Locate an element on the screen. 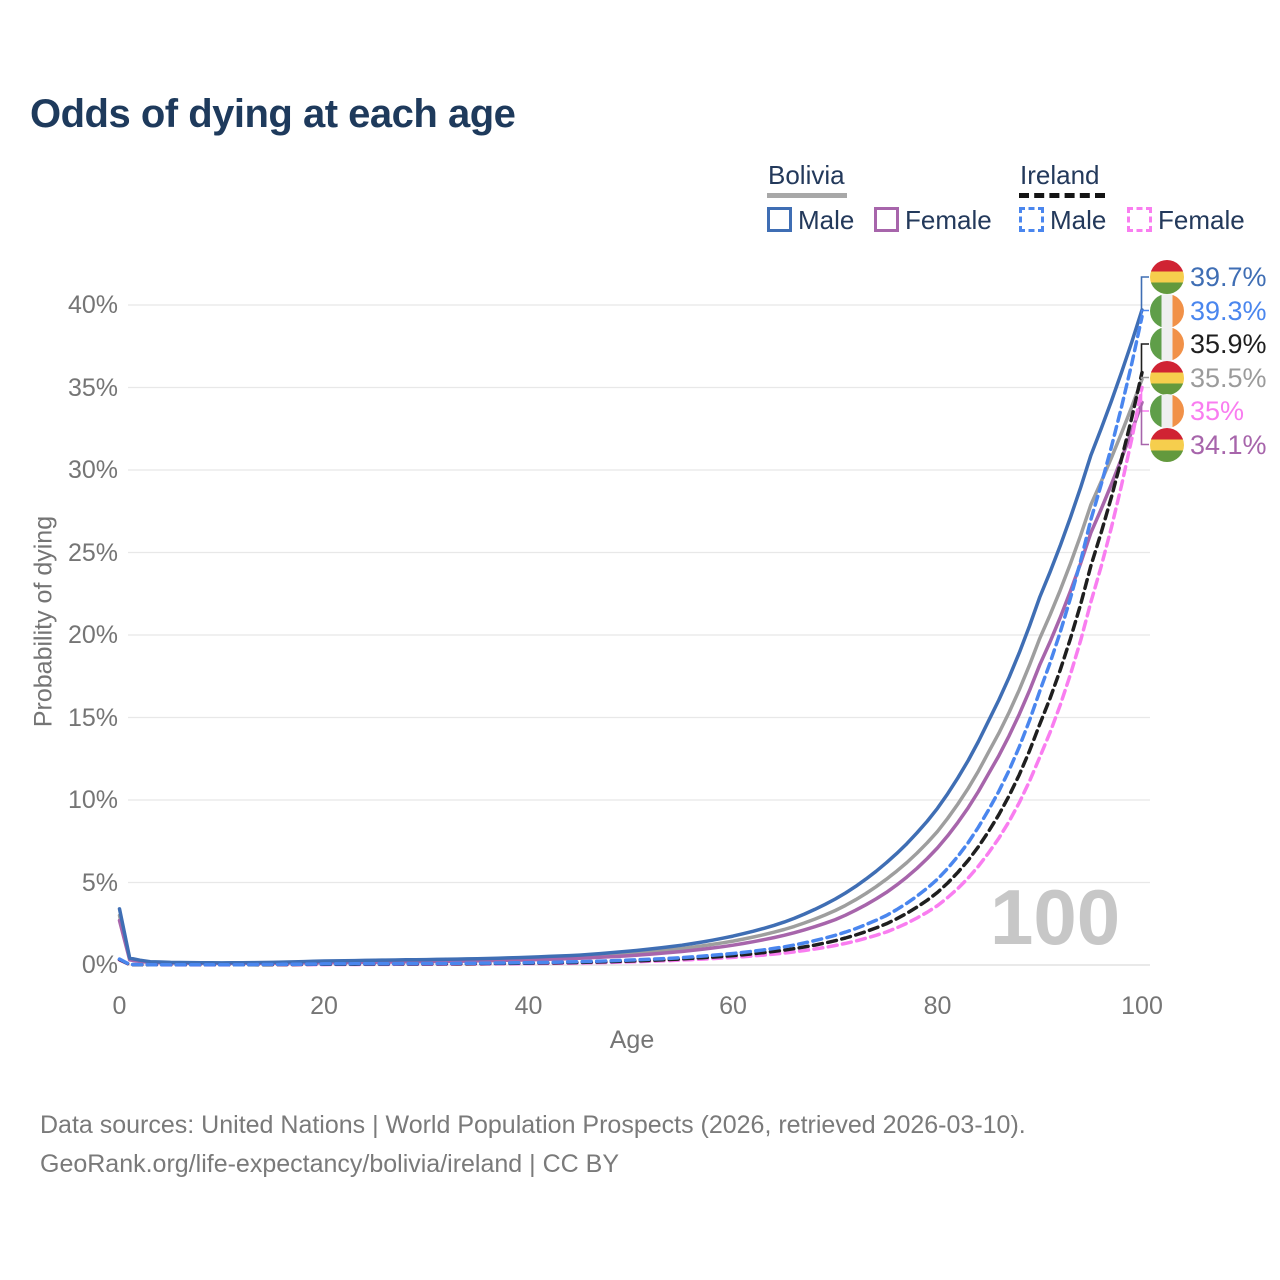  ireland-female-swatch is located at coordinates (1139, 219).